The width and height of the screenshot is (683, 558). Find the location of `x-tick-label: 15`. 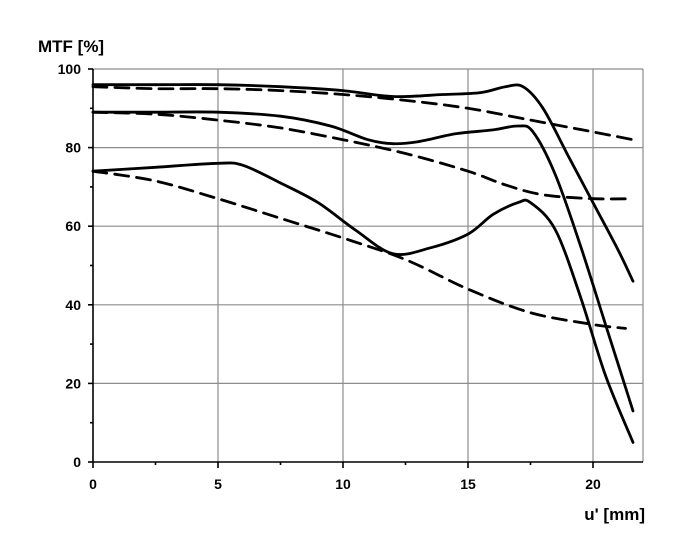

x-tick-label: 15 is located at coordinates (468, 484).